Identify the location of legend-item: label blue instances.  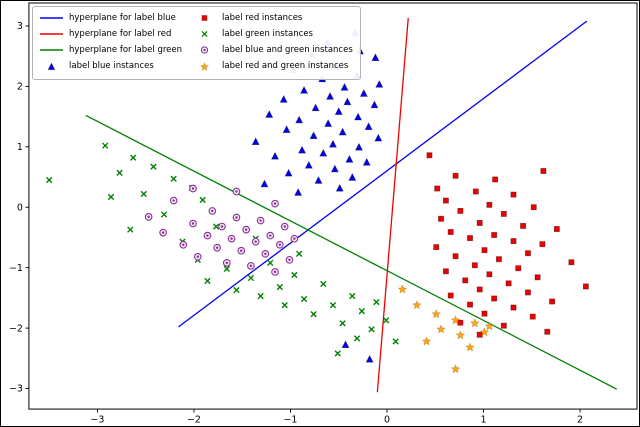
(110, 67).